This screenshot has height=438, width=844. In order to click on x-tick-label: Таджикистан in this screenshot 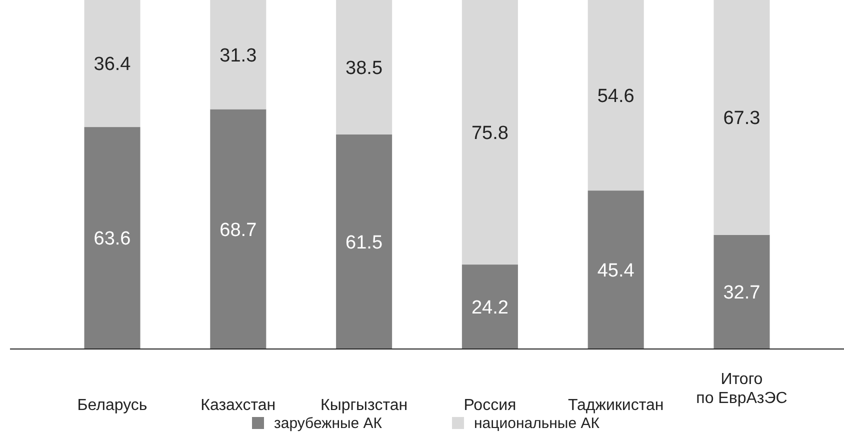, I will do `click(616, 405)`.